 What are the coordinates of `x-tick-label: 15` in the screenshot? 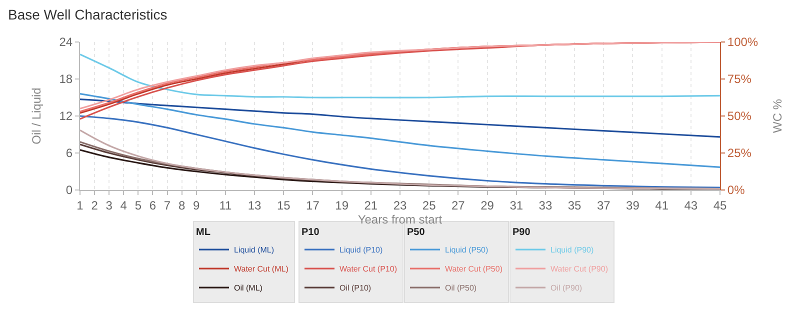 It's located at (283, 205).